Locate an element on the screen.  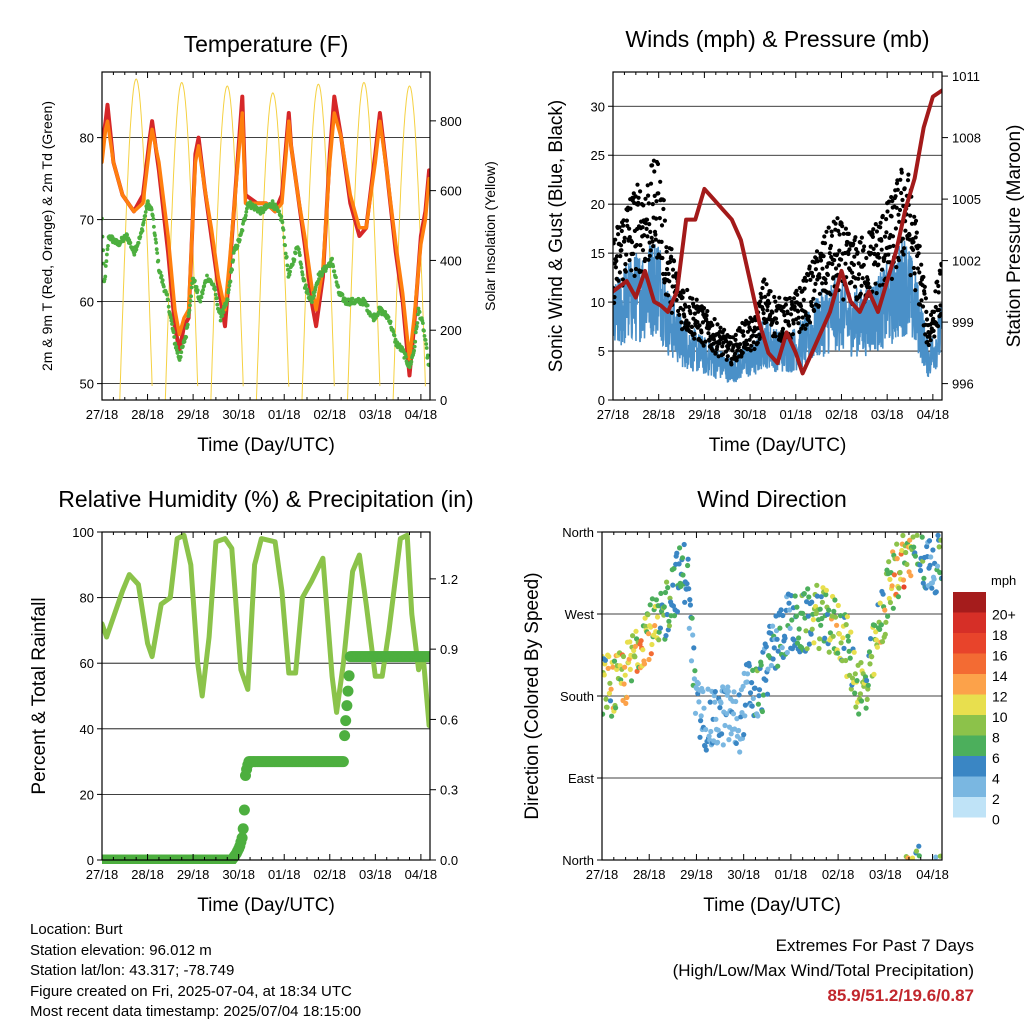
station-elevation: Station elevation: 96.012 m is located at coordinates (121, 950).